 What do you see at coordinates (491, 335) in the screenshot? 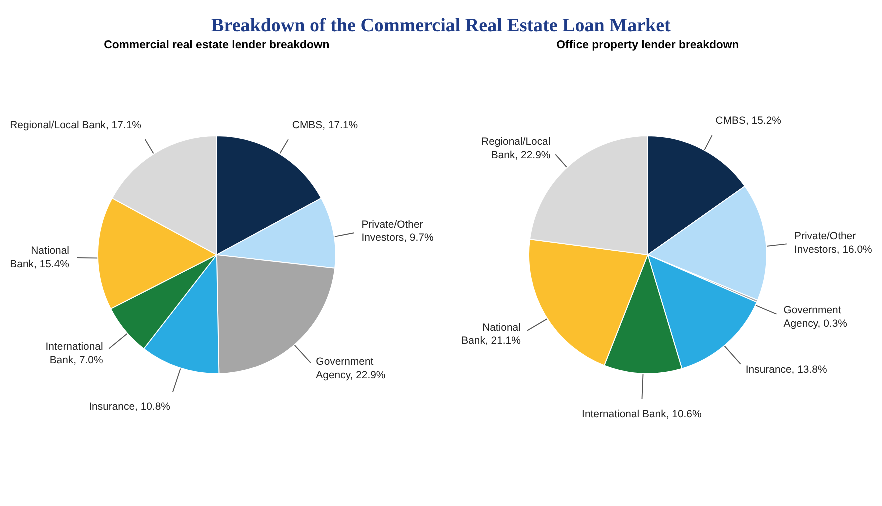
I see `slice-label: National Bank, 21.1%` at bounding box center [491, 335].